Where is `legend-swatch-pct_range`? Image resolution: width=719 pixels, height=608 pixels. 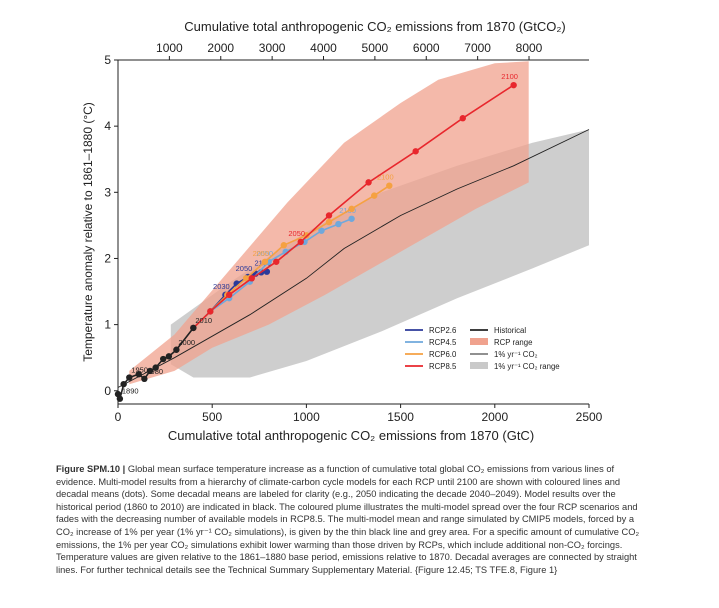 legend-swatch-pct_range is located at coordinates (479, 365).